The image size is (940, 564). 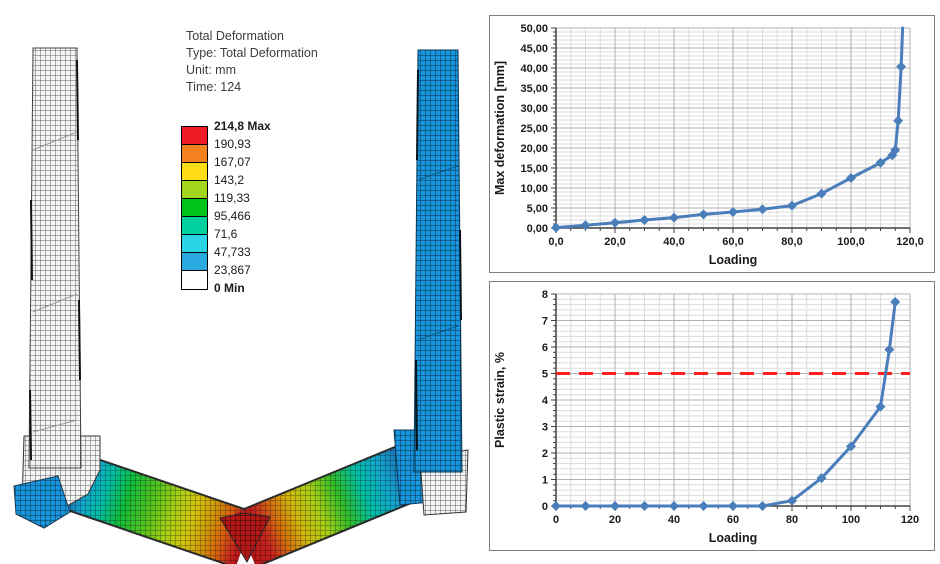 What do you see at coordinates (537, 209) in the screenshot?
I see `svg-text: 5,00` at bounding box center [537, 209].